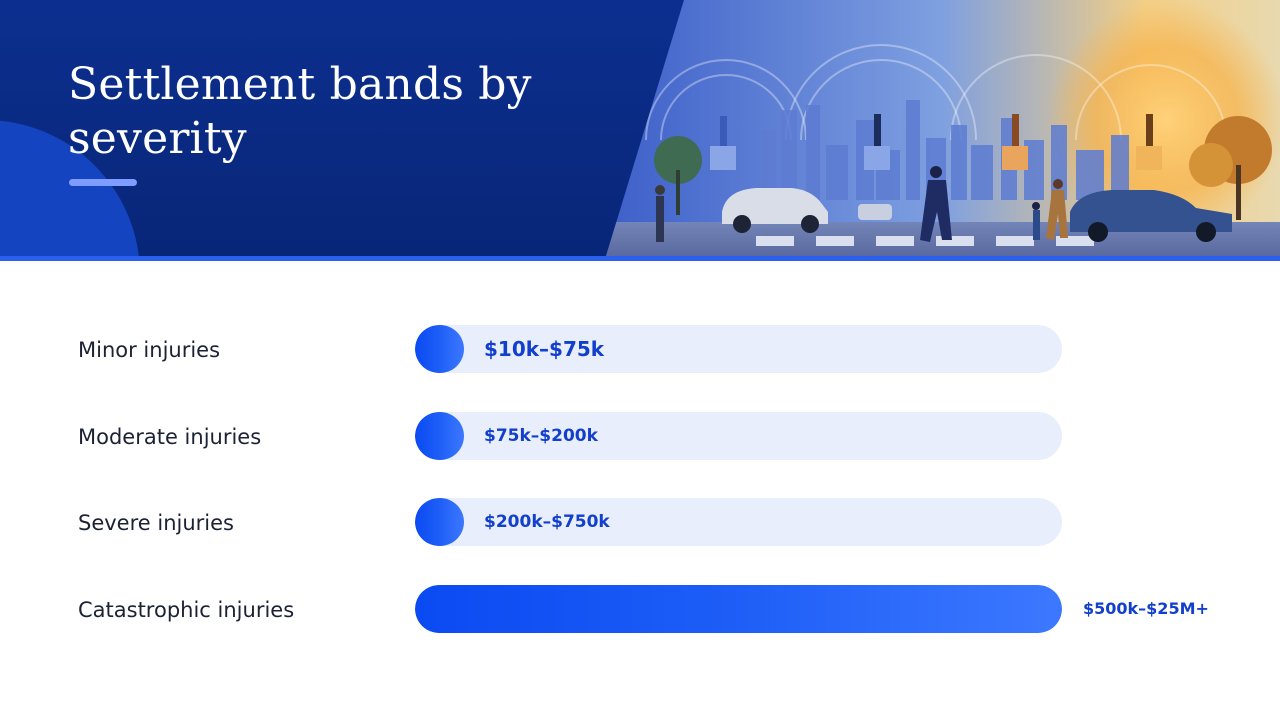  What do you see at coordinates (925, 241) in the screenshot?
I see `crosswalk` at bounding box center [925, 241].